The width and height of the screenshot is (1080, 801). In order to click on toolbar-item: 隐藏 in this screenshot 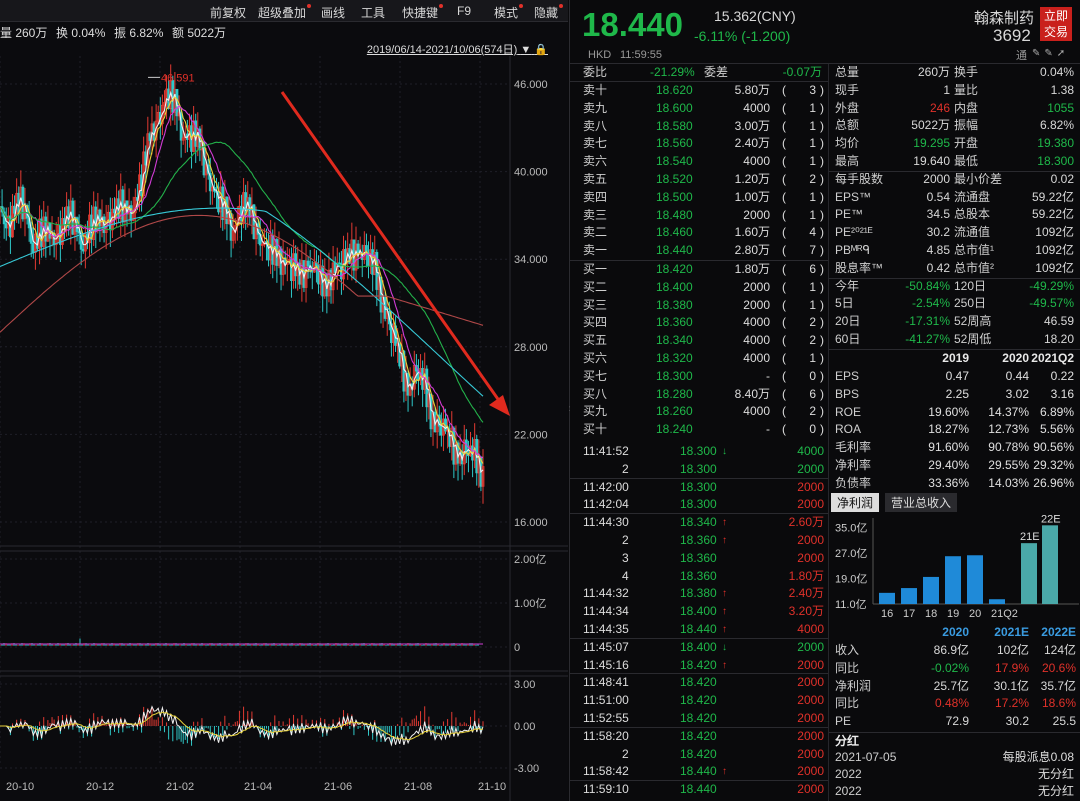, I will do `click(549, 12)`.